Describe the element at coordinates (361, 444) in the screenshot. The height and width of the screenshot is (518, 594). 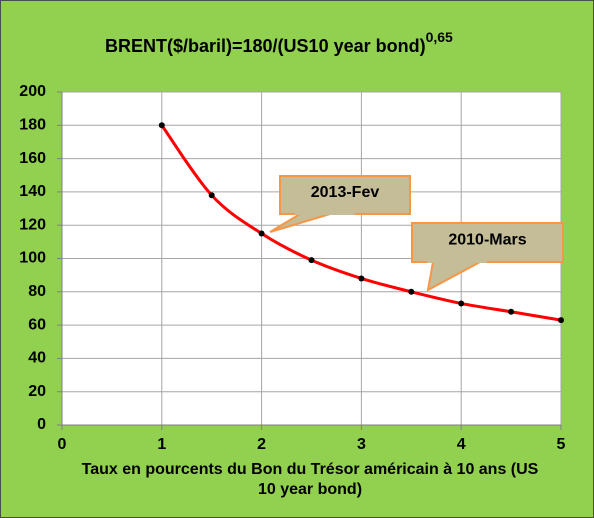
I see `x-tick-label: 3` at that location.